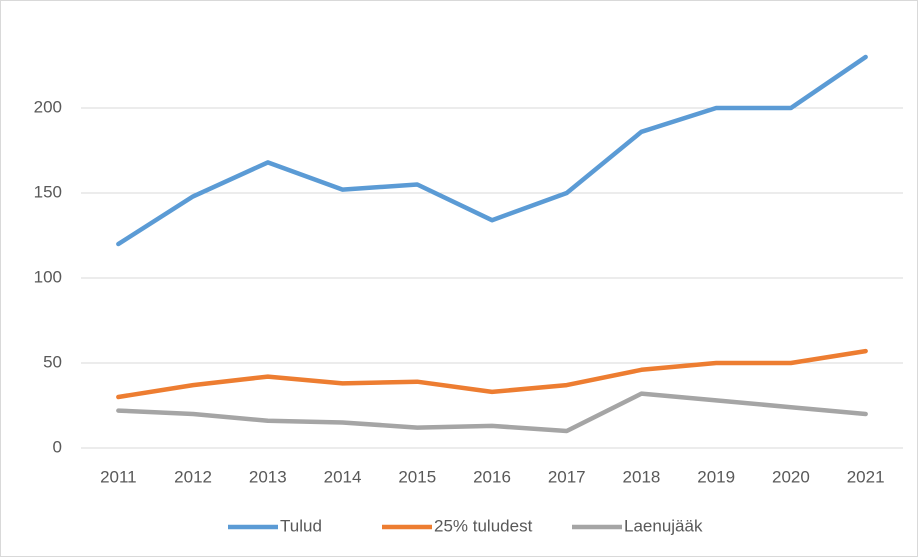  What do you see at coordinates (48, 191) in the screenshot?
I see `y-tick-label: 150` at bounding box center [48, 191].